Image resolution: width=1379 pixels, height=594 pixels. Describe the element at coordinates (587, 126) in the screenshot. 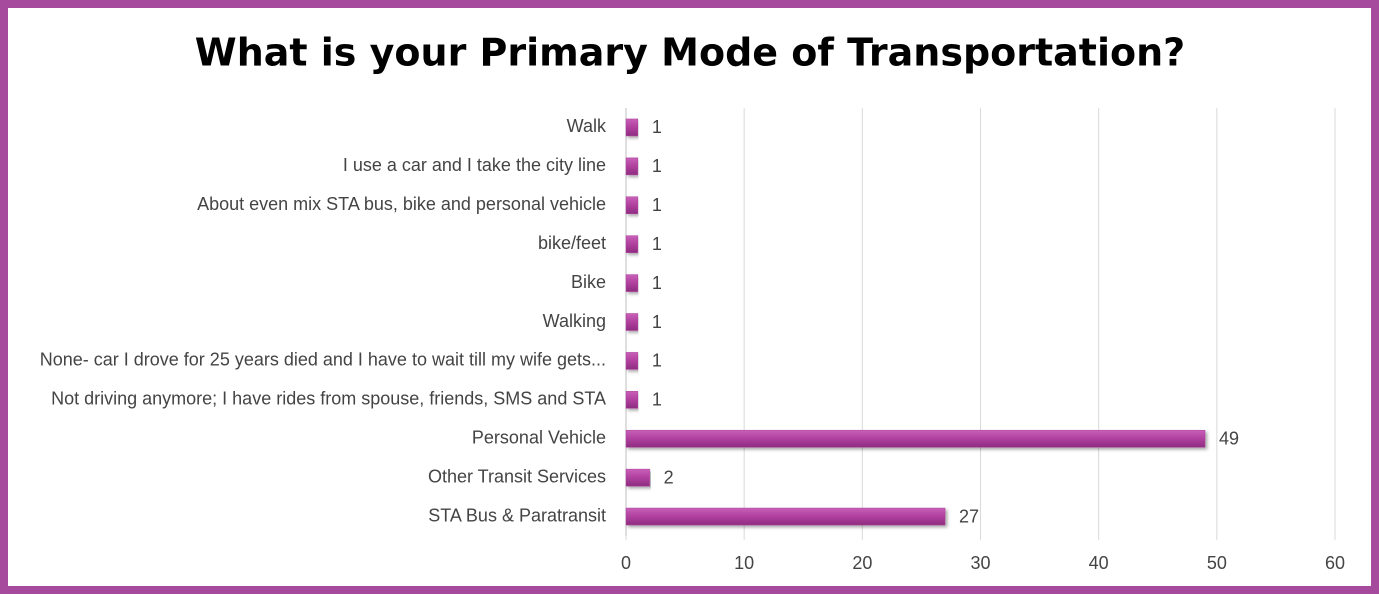

I see `y-tick-label: Walk` at that location.